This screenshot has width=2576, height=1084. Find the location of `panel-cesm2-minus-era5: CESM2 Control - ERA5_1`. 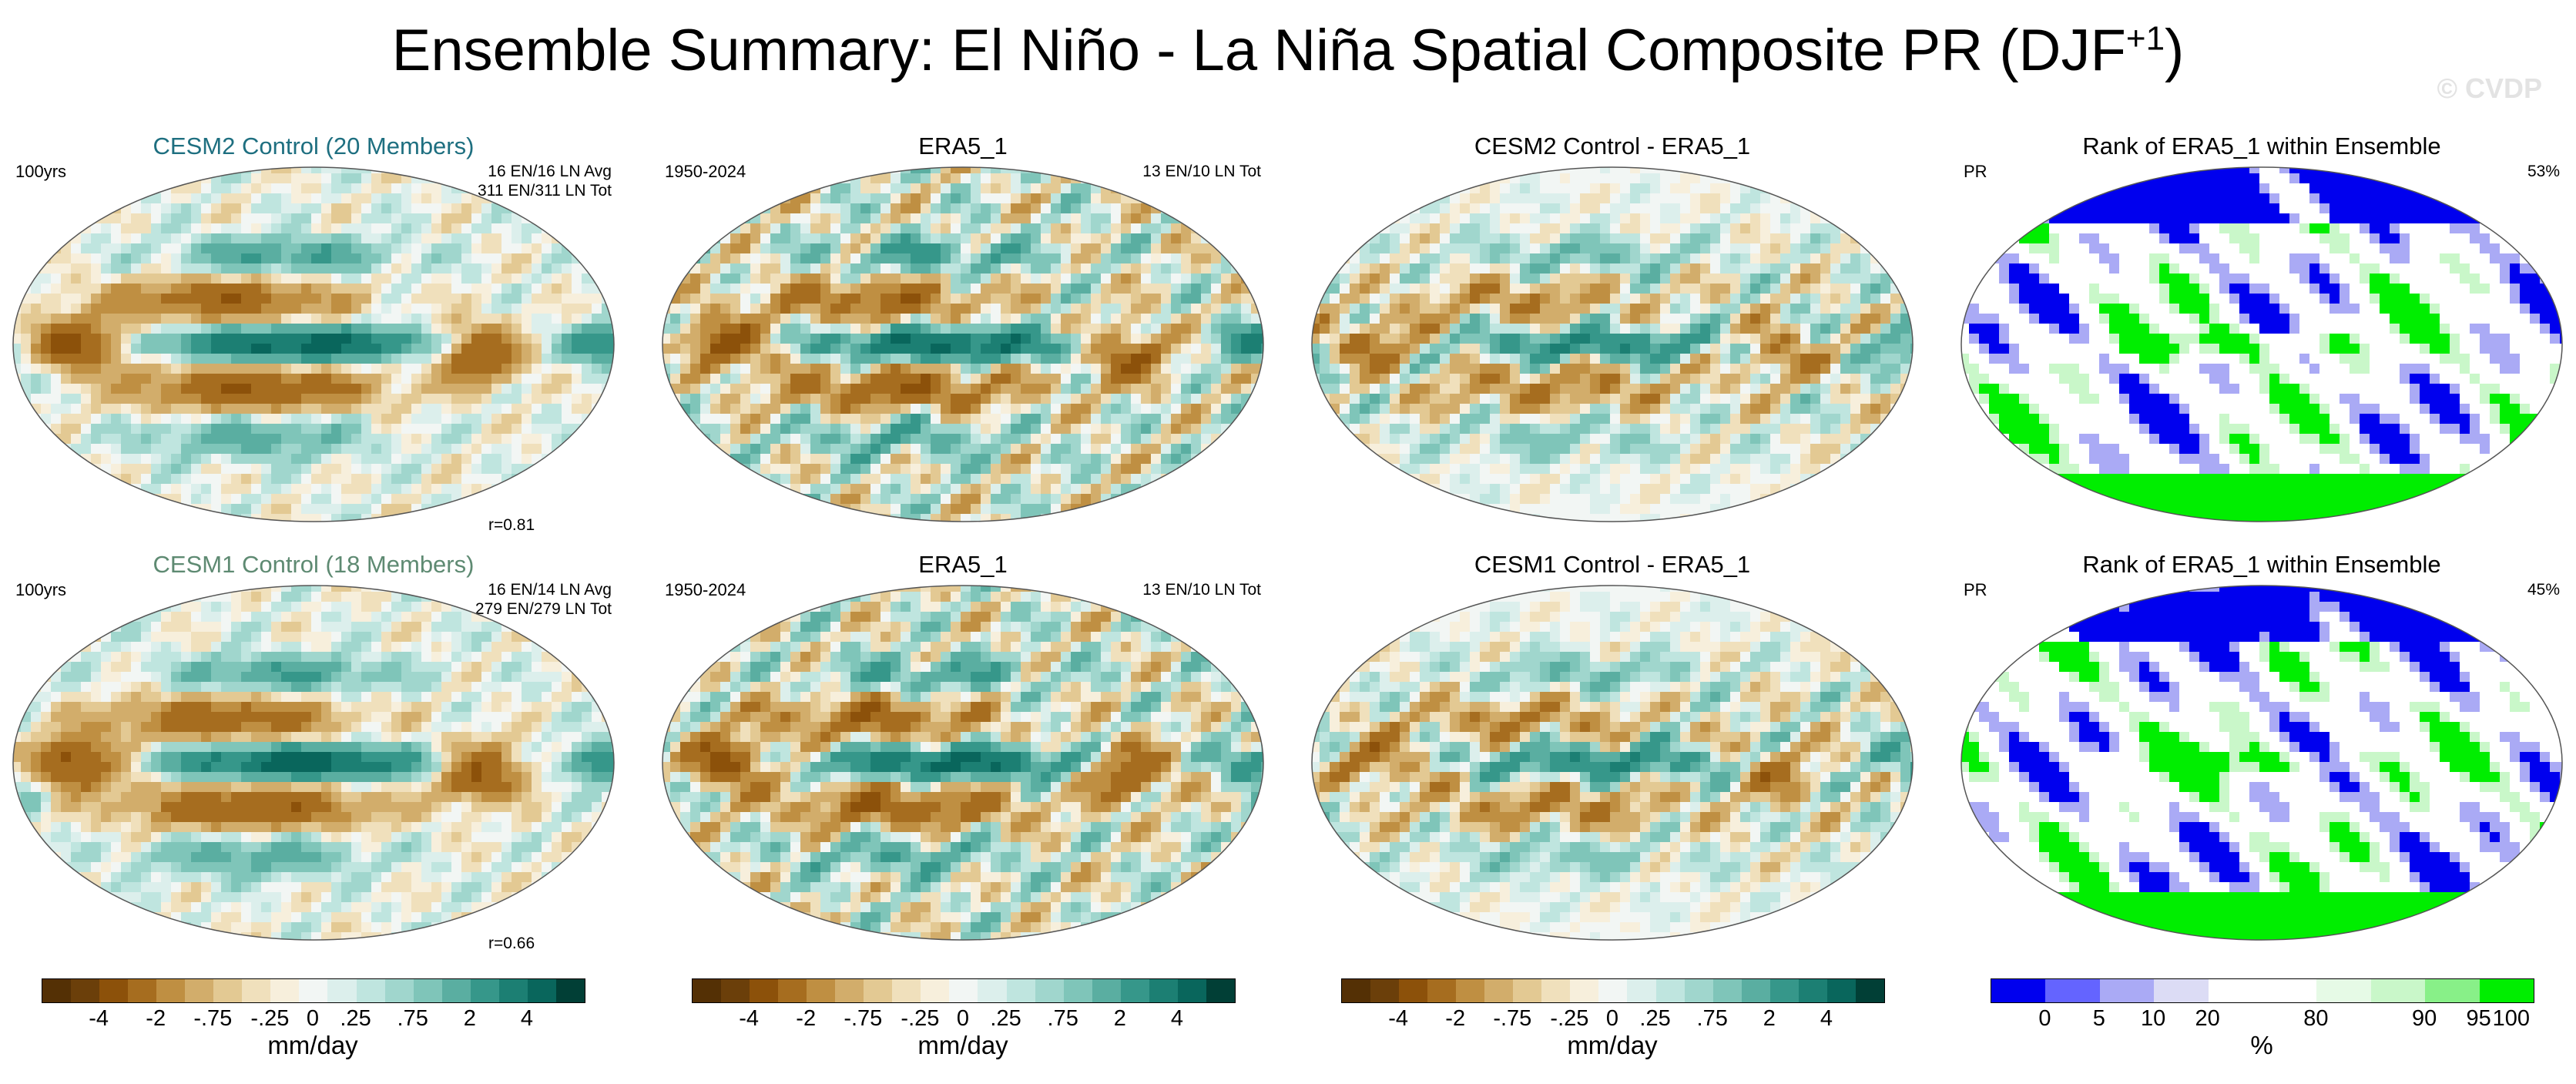

panel-cesm2-minus-era5: CESM2 Control - ERA5_1 is located at coordinates (1612, 341).